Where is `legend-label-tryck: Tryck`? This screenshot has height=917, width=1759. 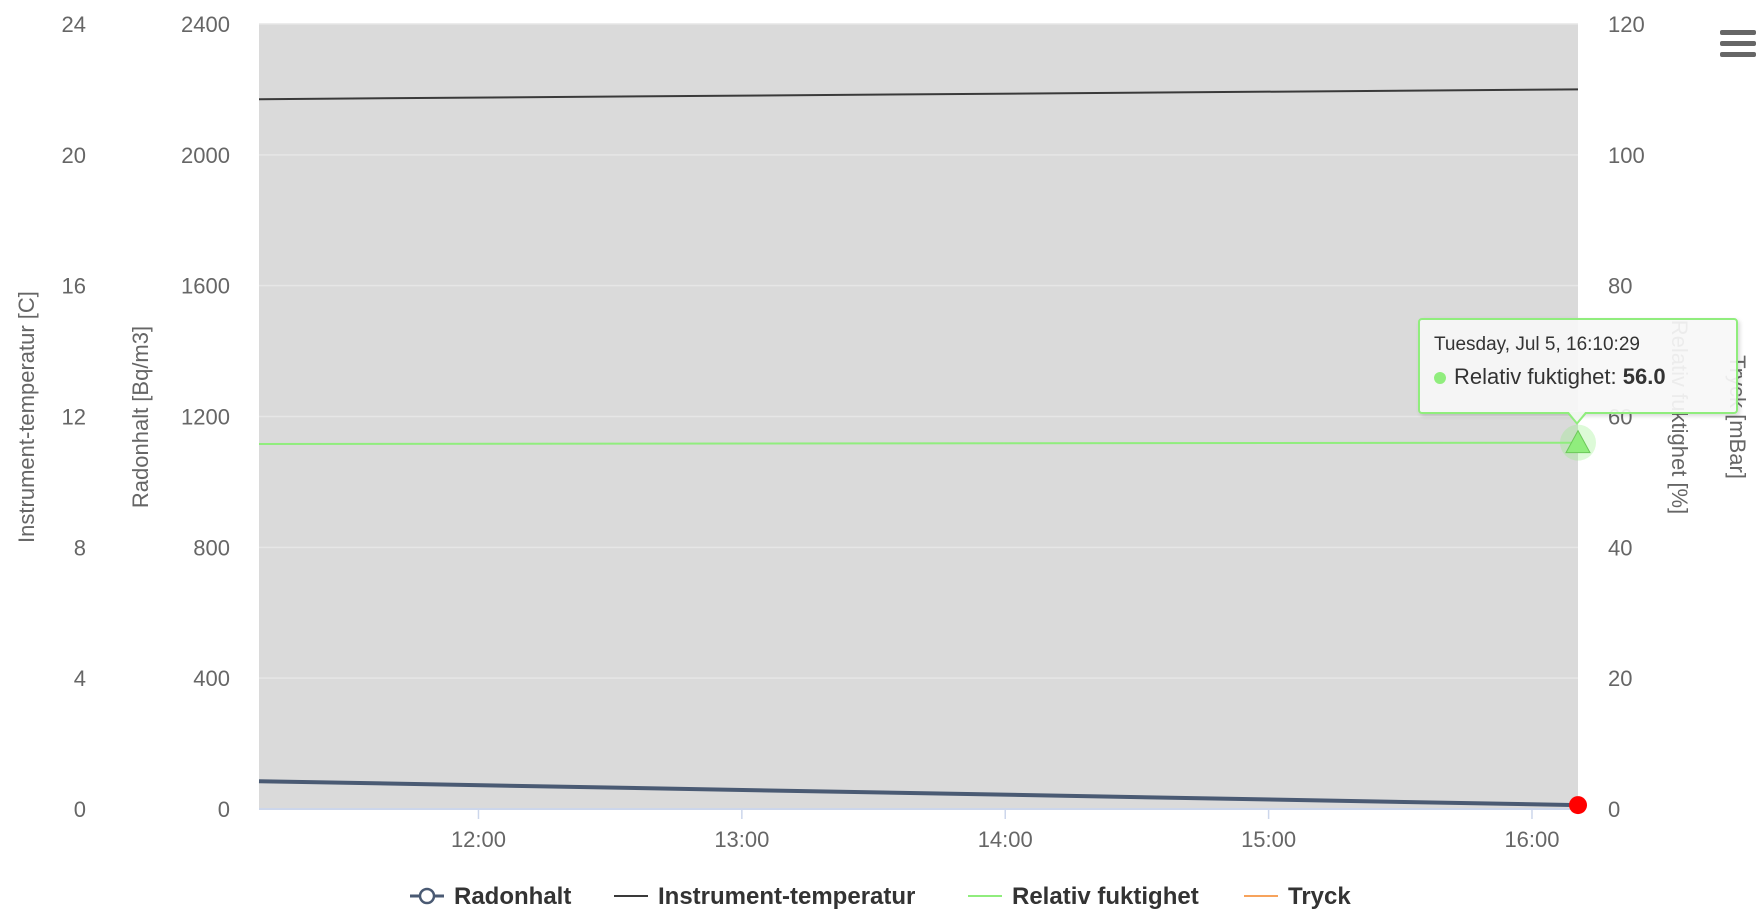 legend-label-tryck: Tryck is located at coordinates (1319, 896).